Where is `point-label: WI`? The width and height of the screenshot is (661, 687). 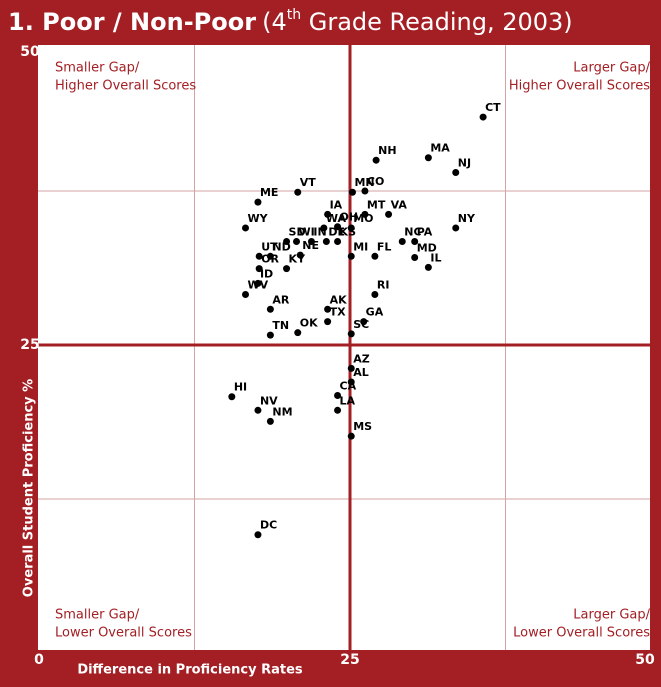
point-label: WI is located at coordinates (307, 232).